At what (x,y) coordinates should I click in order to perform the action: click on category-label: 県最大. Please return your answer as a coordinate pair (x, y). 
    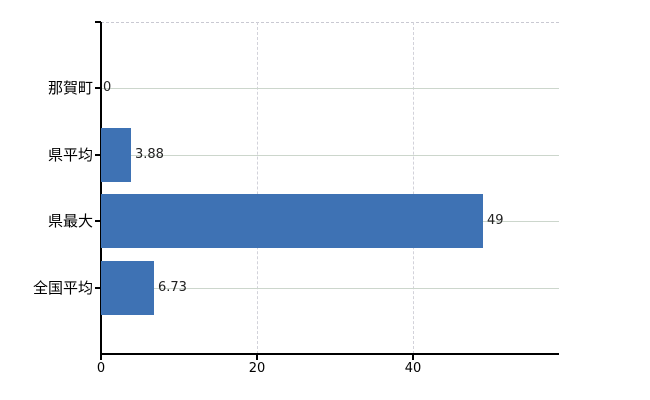
    Looking at the image, I should click on (70, 221).